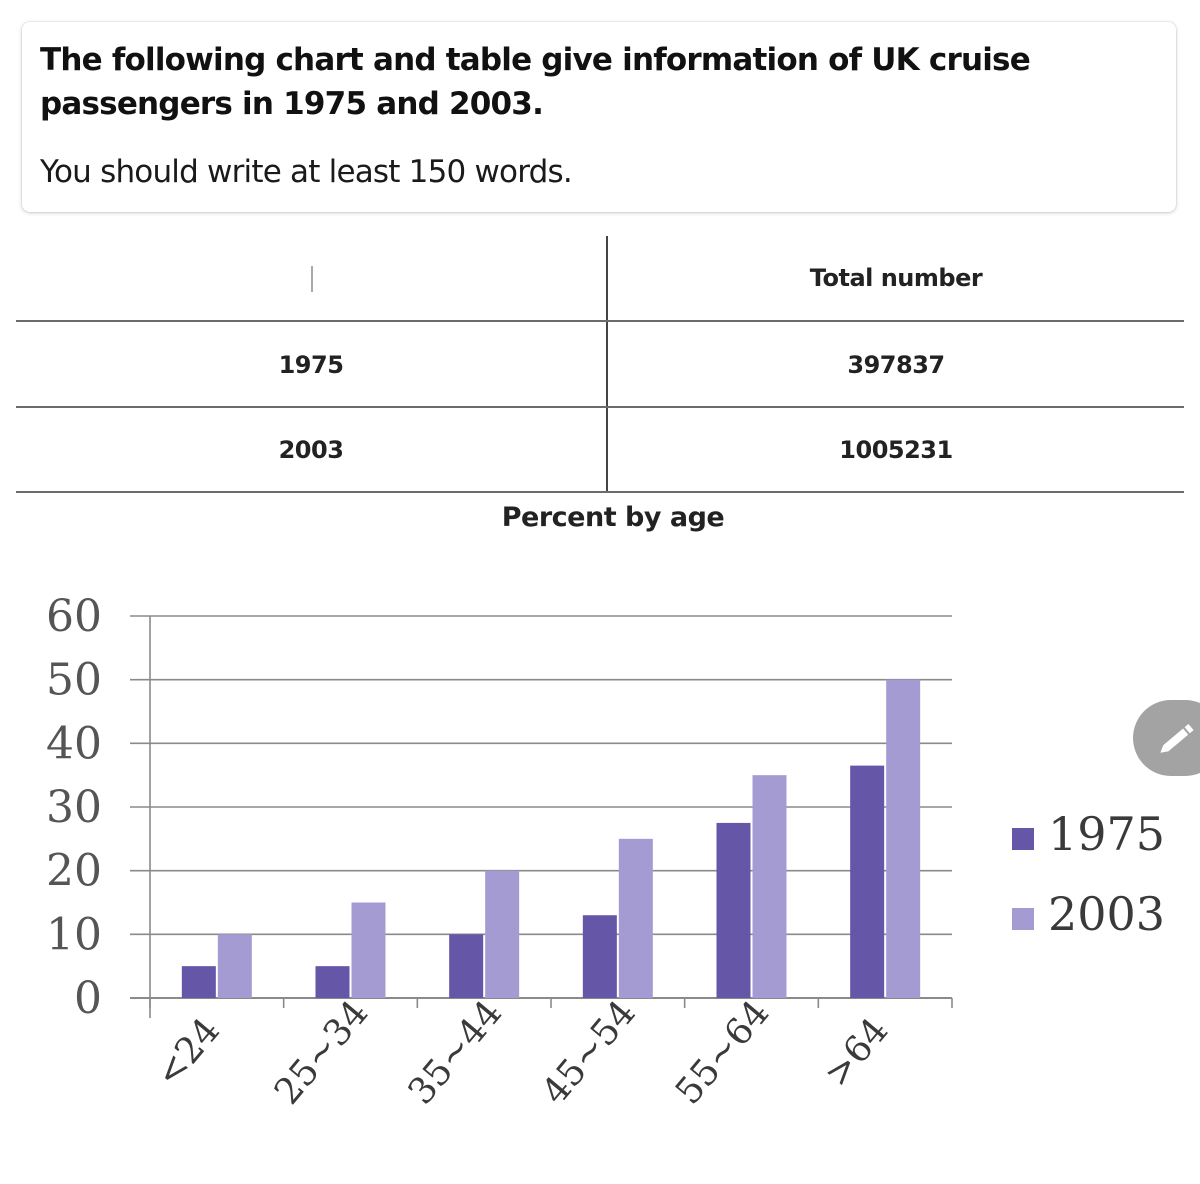 Image resolution: width=1200 pixels, height=1184 pixels. What do you see at coordinates (896, 365) in the screenshot?
I see `table-cell-total: 397837` at bounding box center [896, 365].